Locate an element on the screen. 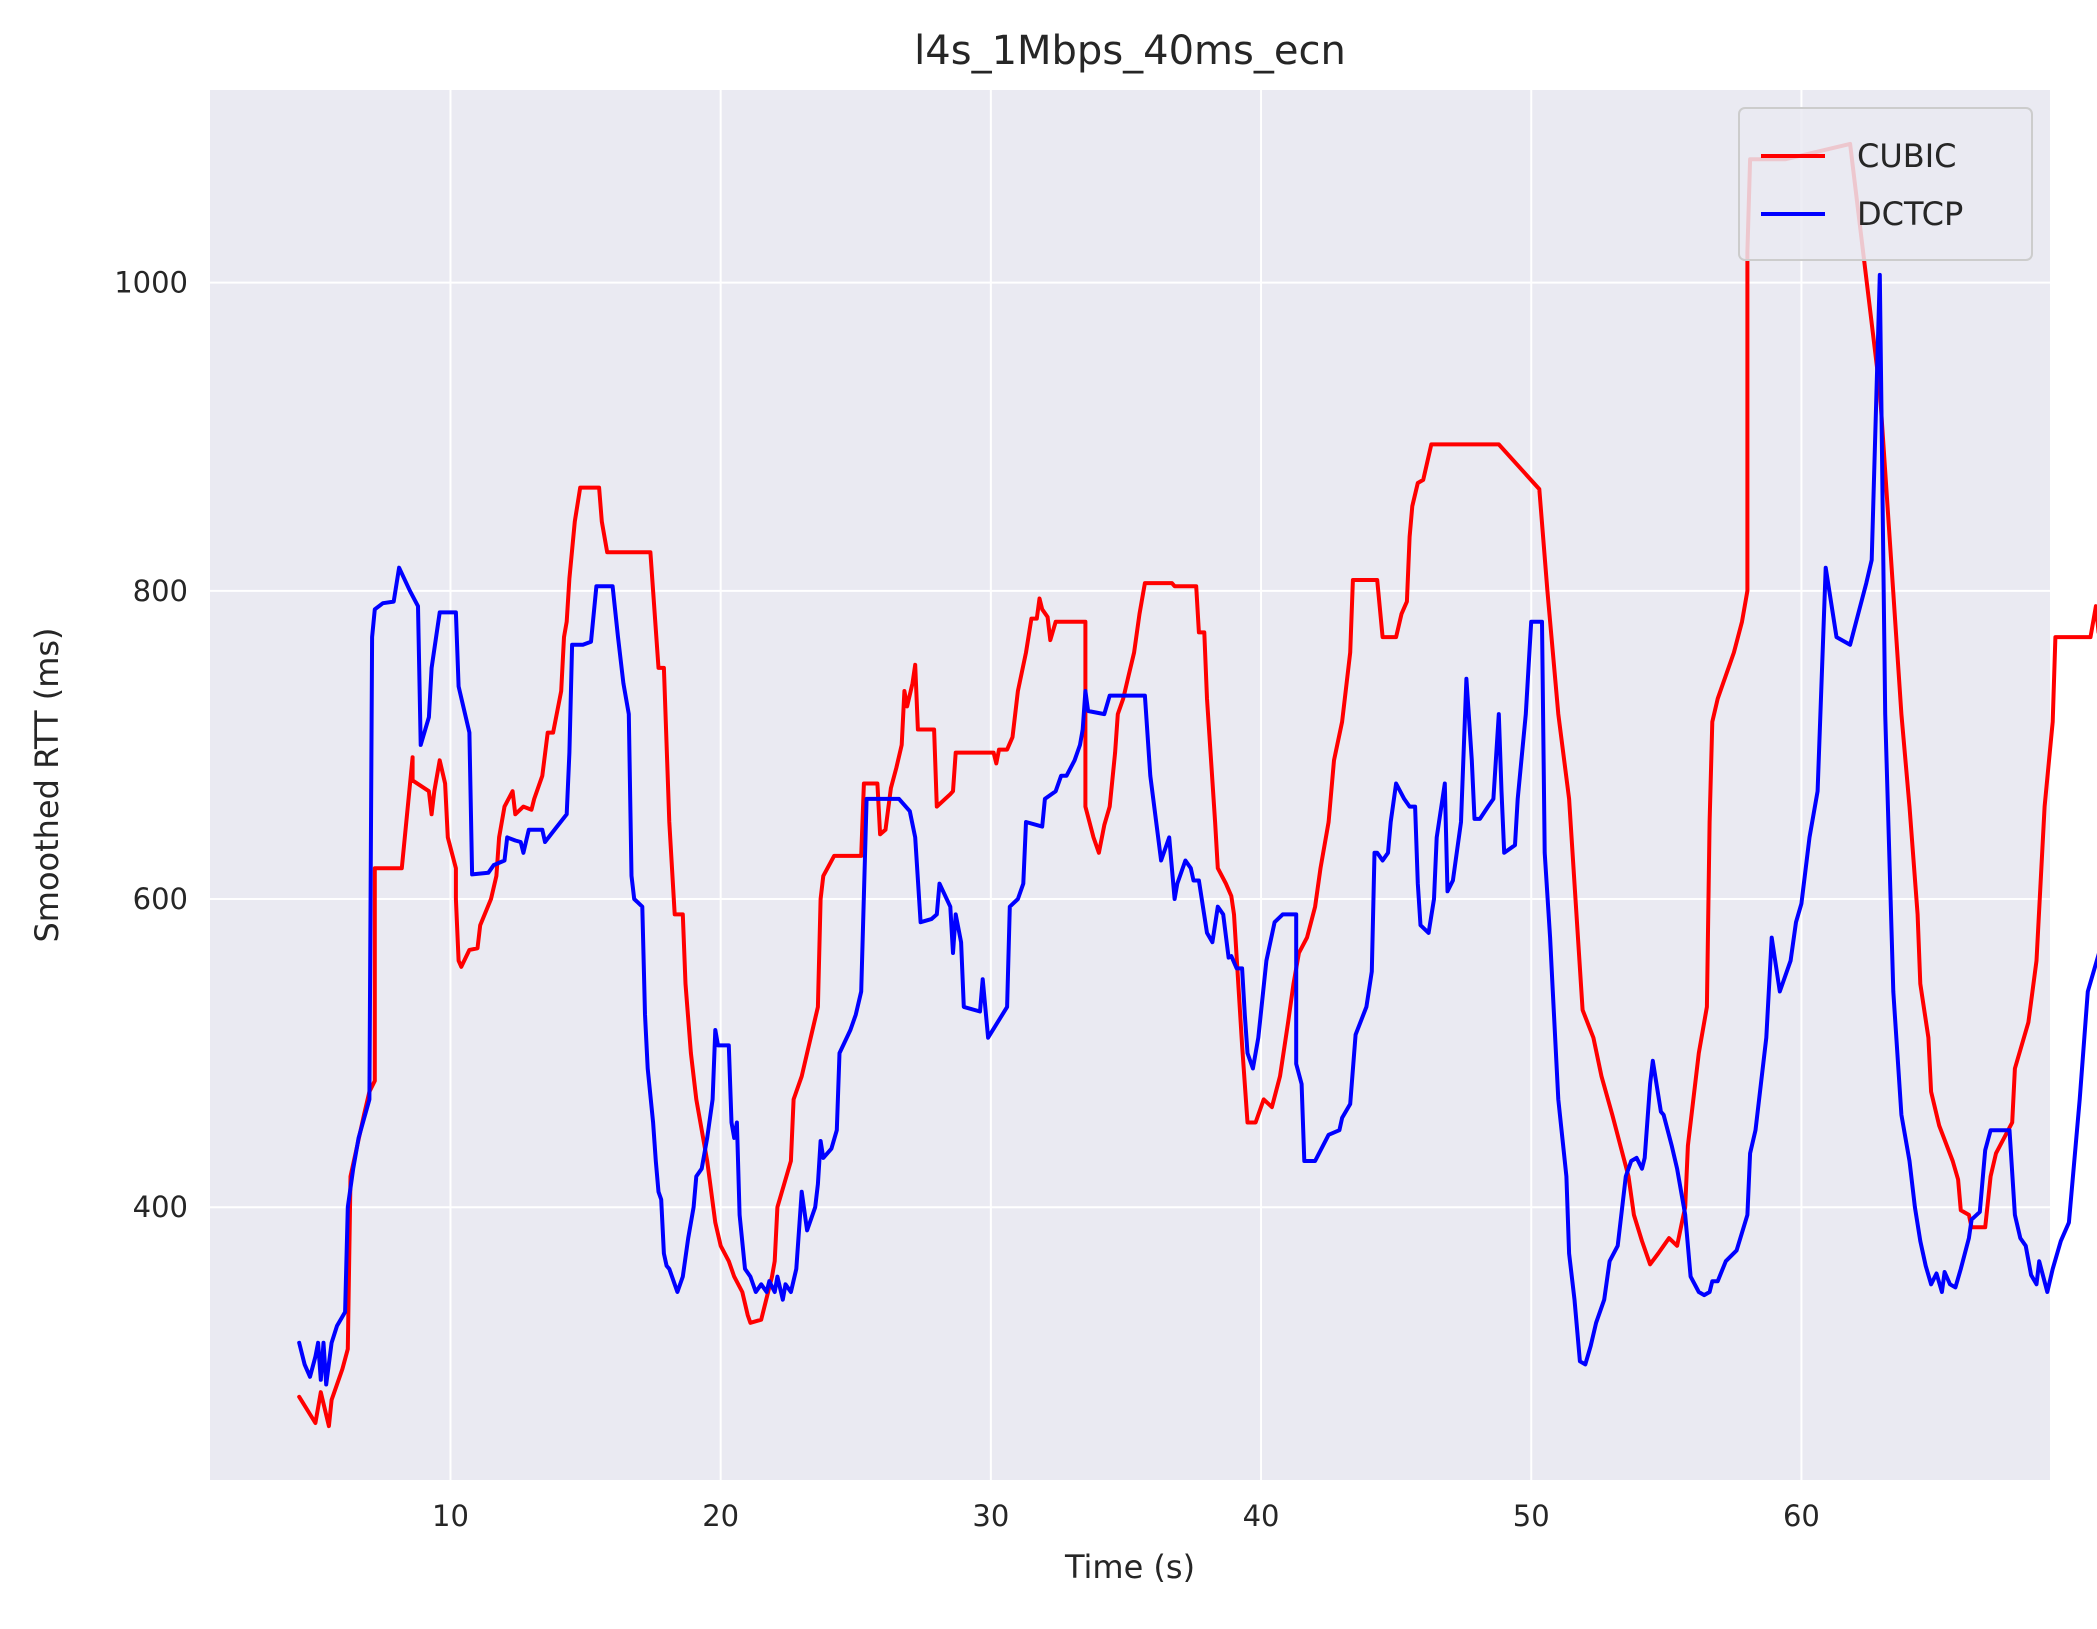 Image resolution: width=2097 pixels, height=1629 pixels. x-tick-label: 30 is located at coordinates (990, 1516).